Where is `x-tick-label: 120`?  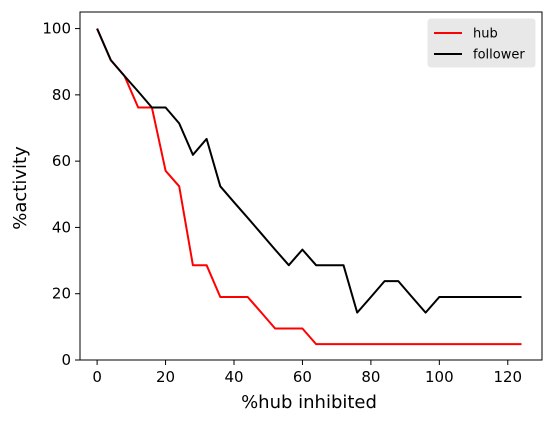
x-tick-label: 120 is located at coordinates (507, 377).